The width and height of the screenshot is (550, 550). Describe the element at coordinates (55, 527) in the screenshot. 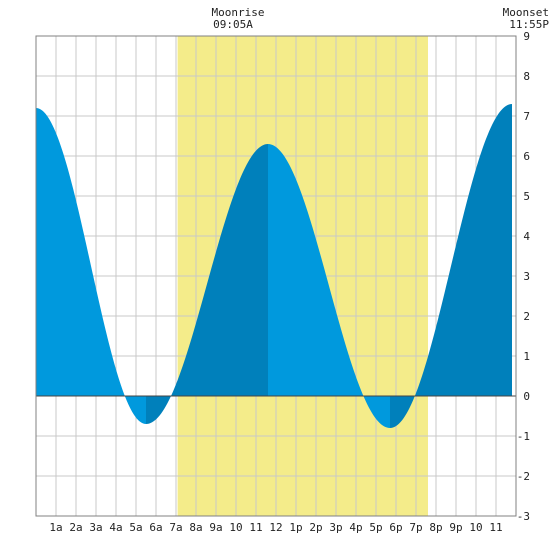

I see `x-tick-label: 1a` at that location.